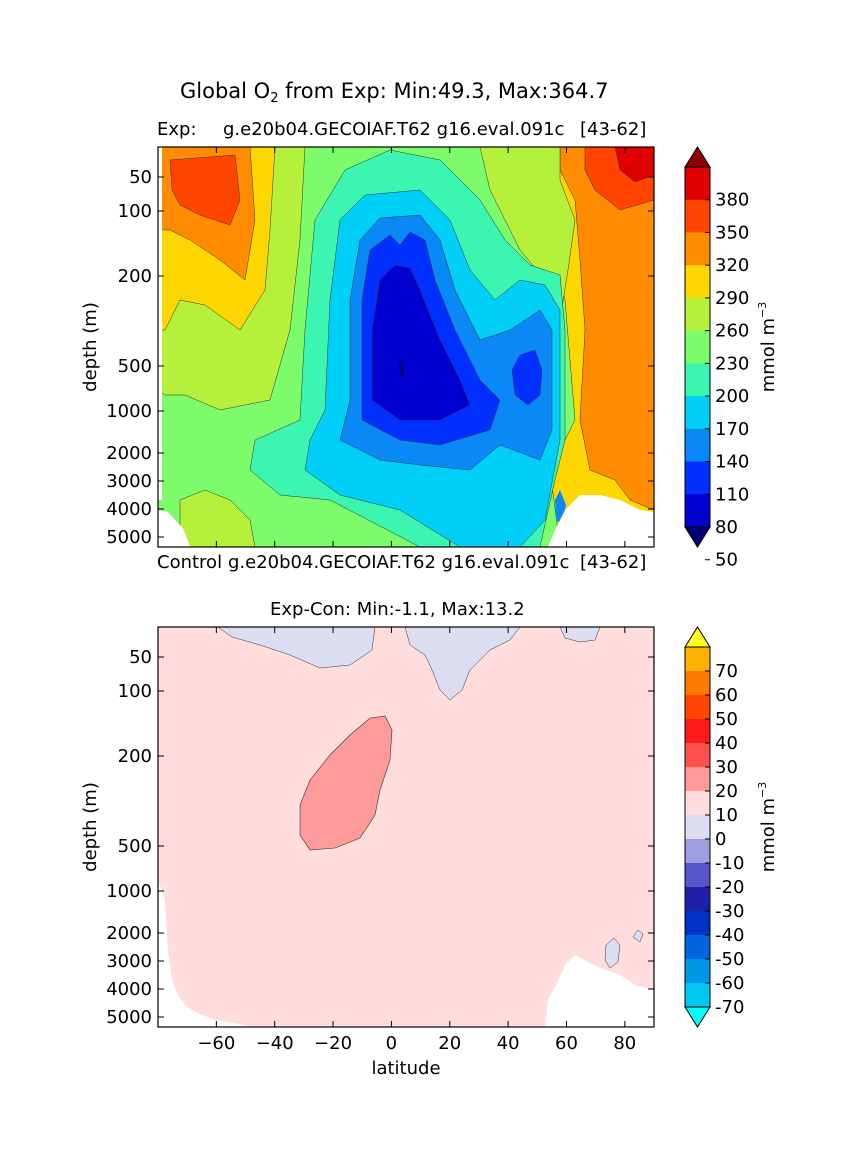 The image size is (858, 1158). Describe the element at coordinates (624, 1043) in the screenshot. I see `xtick-label: 80` at that location.